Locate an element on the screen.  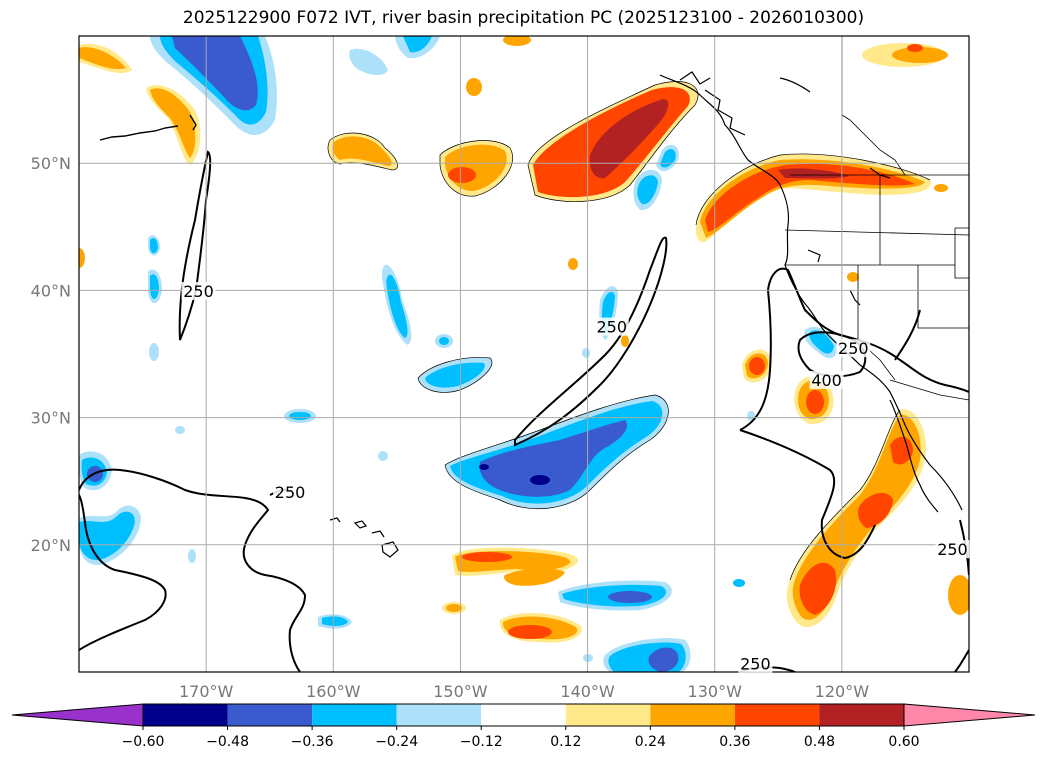
colorbar-tick-label: −0.24 is located at coordinates (396, 742).